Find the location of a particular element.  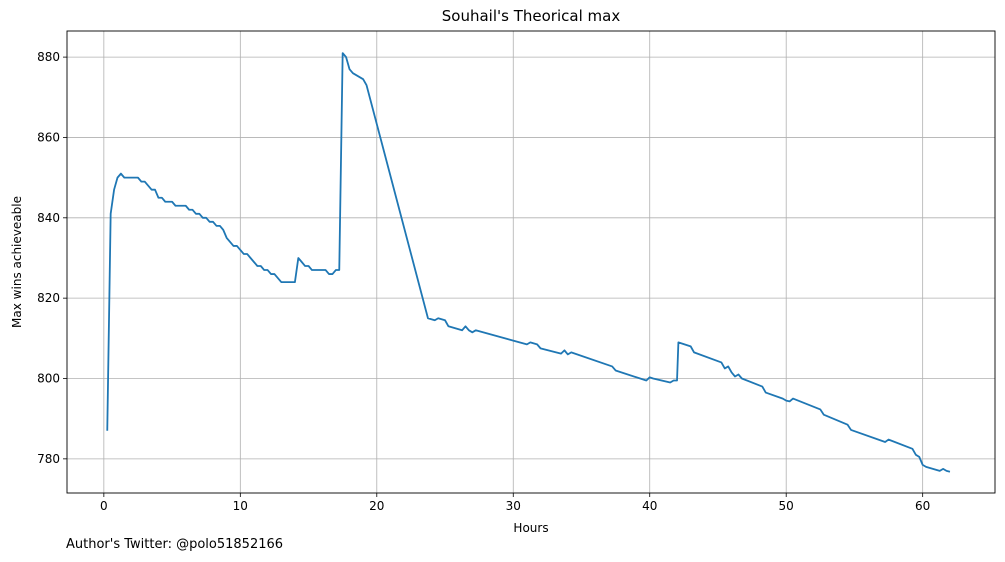

x-axis-label: Hours is located at coordinates (530, 528).